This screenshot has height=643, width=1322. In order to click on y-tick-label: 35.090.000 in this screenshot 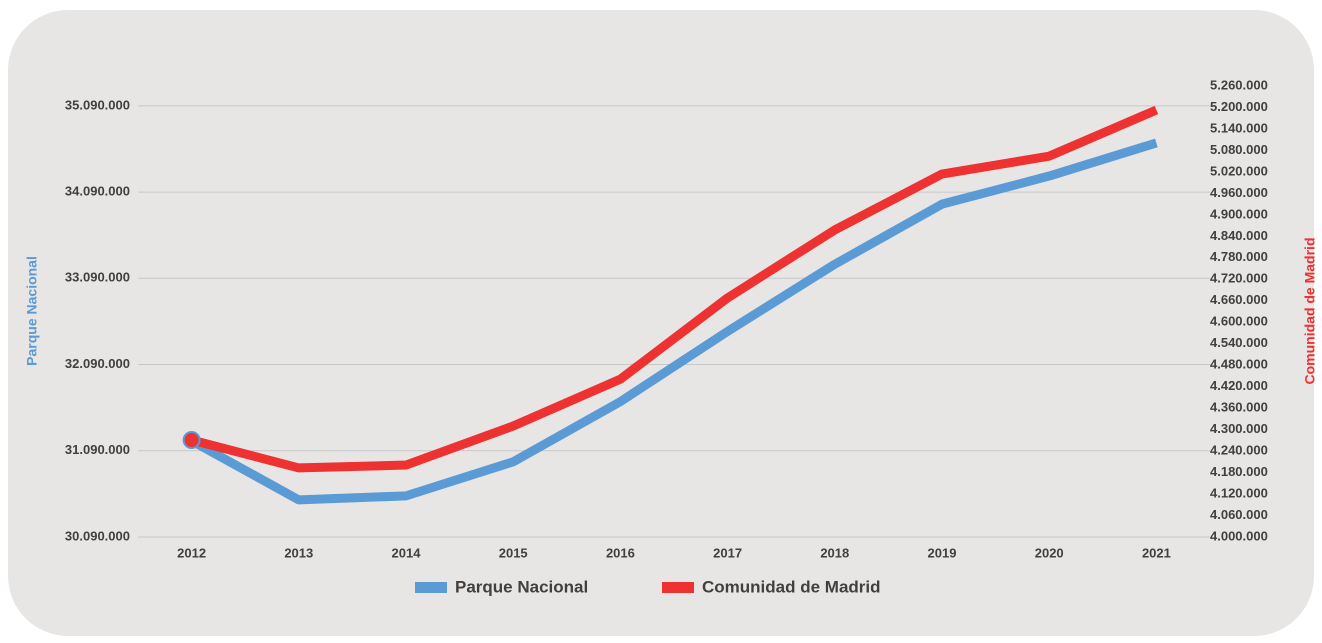, I will do `click(97, 104)`.